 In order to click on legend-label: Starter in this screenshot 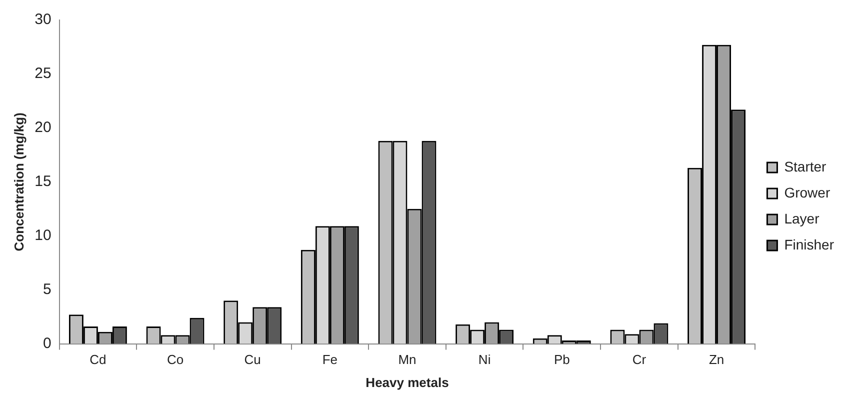, I will do `click(805, 166)`.